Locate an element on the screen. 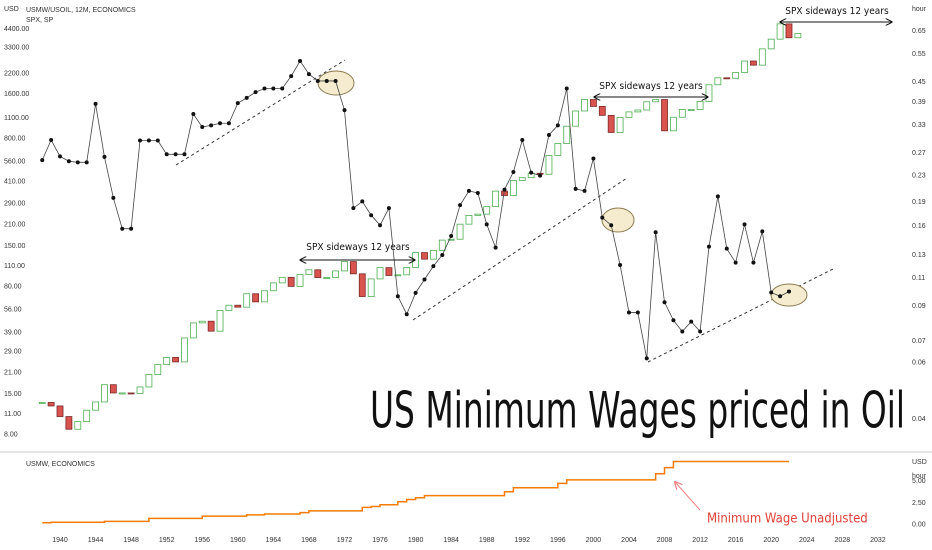 This screenshot has height=550, width=932. highlight is located at coordinates (618, 220).